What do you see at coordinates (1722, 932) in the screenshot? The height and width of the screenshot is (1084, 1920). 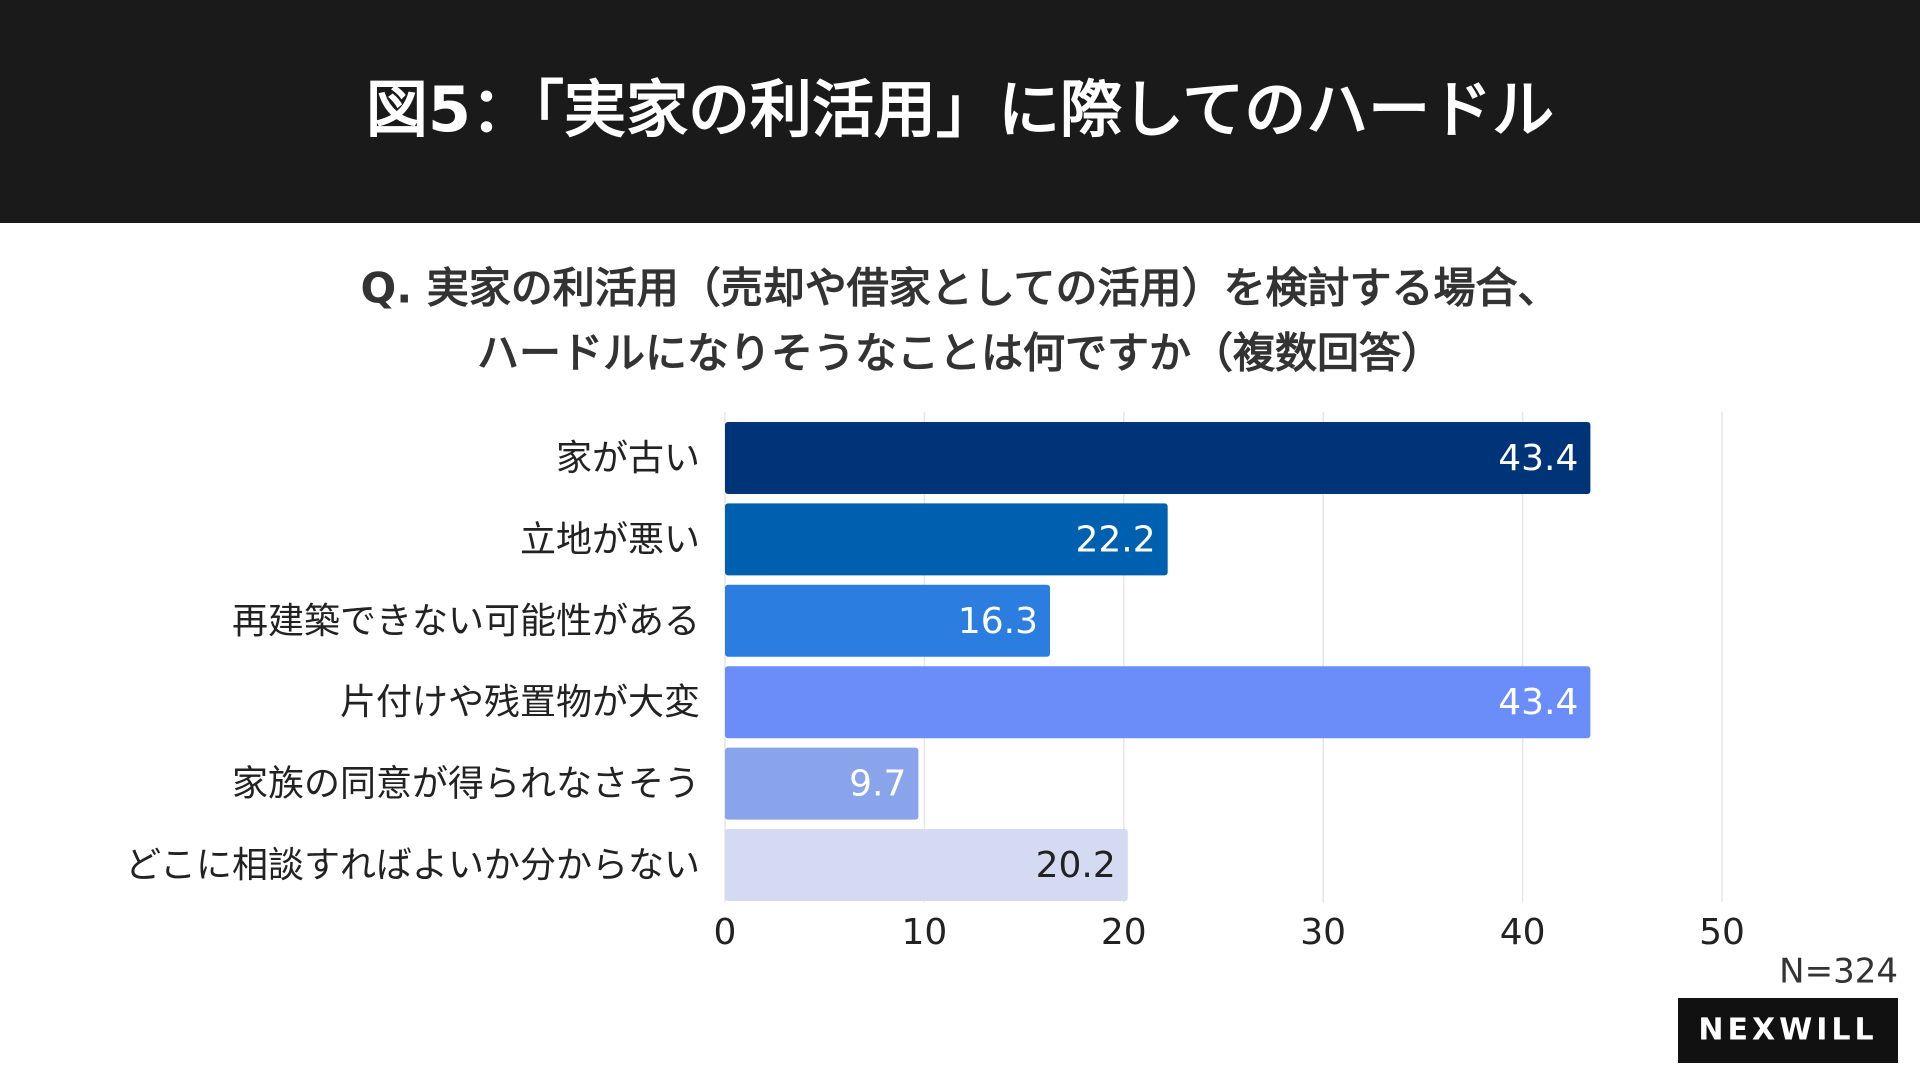 I see `x-tick-label: 50` at bounding box center [1722, 932].